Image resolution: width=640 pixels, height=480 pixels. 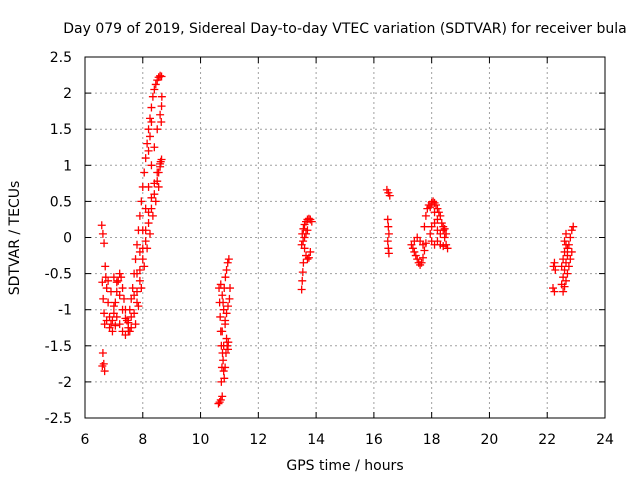 I want to click on series-pass-6.8-7.6h, so click(x=118, y=300).